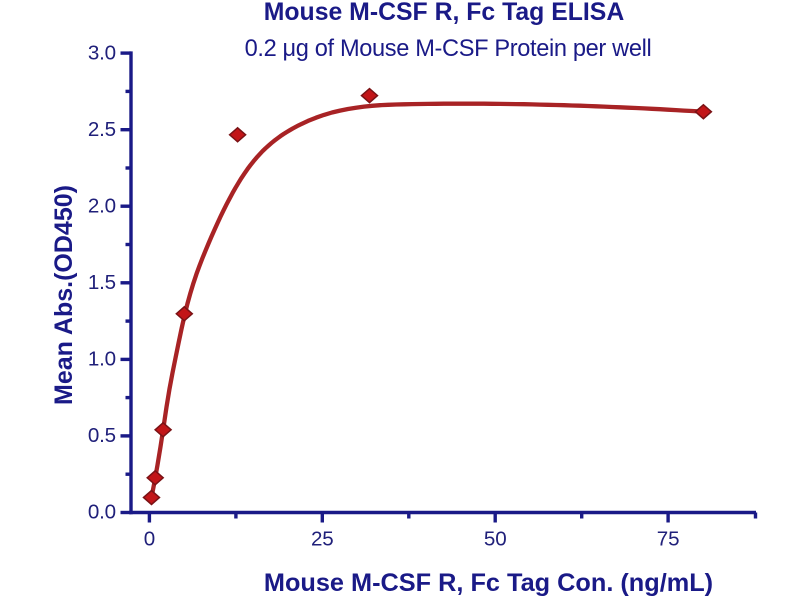  What do you see at coordinates (444, 13) in the screenshot?
I see `svg-text: Mouse M-CSF R, Fc Tag ELISA` at bounding box center [444, 13].